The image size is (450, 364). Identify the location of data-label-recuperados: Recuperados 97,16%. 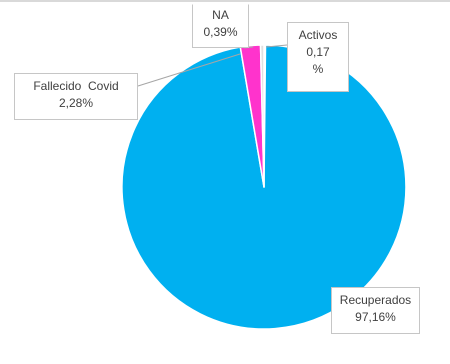
(375, 310).